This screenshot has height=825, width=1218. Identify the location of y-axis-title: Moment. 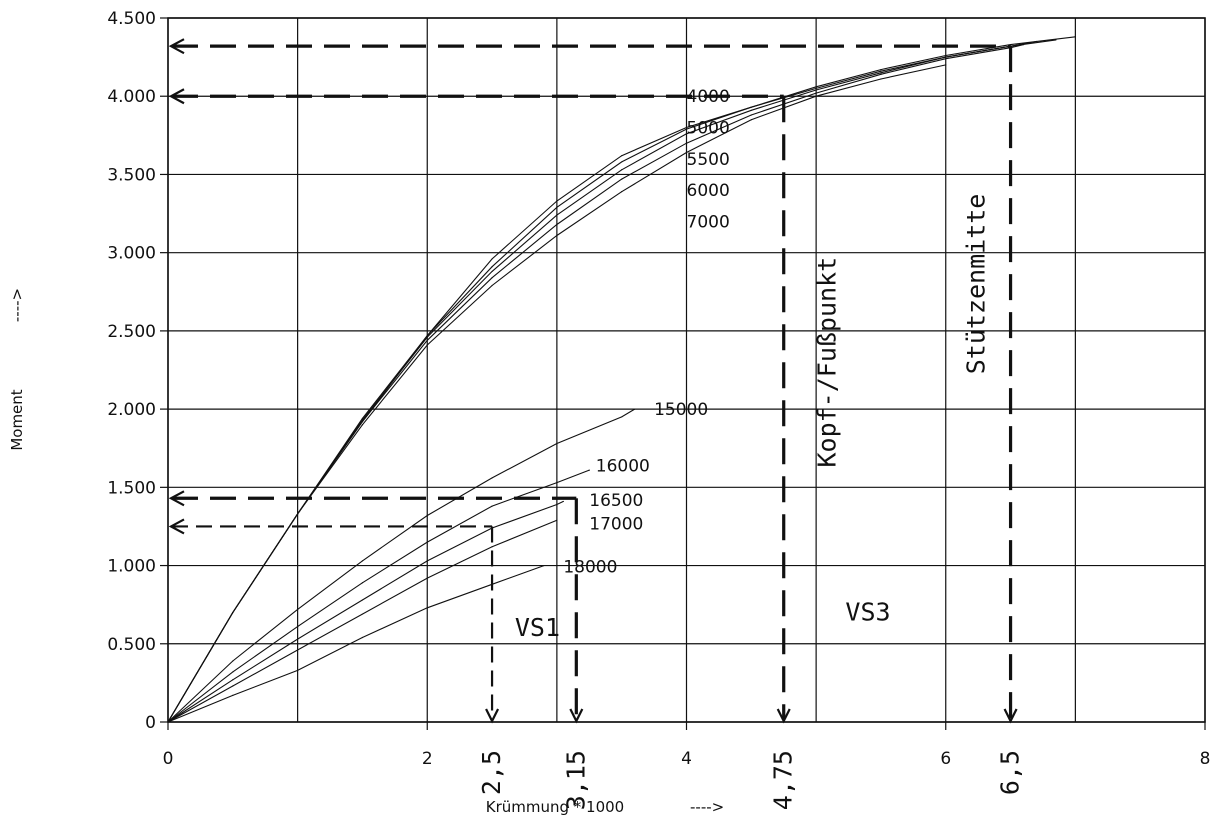
(17, 419).